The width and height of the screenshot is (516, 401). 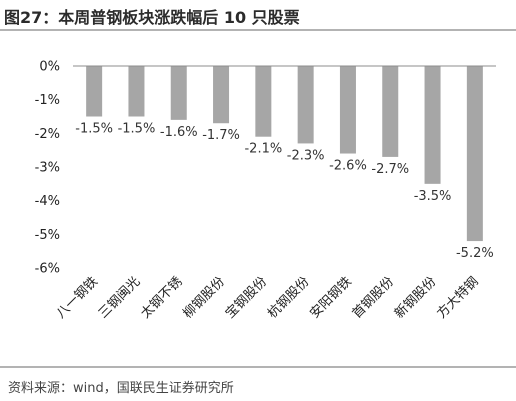 I want to click on y-tick-label: -5%, so click(x=47, y=235).